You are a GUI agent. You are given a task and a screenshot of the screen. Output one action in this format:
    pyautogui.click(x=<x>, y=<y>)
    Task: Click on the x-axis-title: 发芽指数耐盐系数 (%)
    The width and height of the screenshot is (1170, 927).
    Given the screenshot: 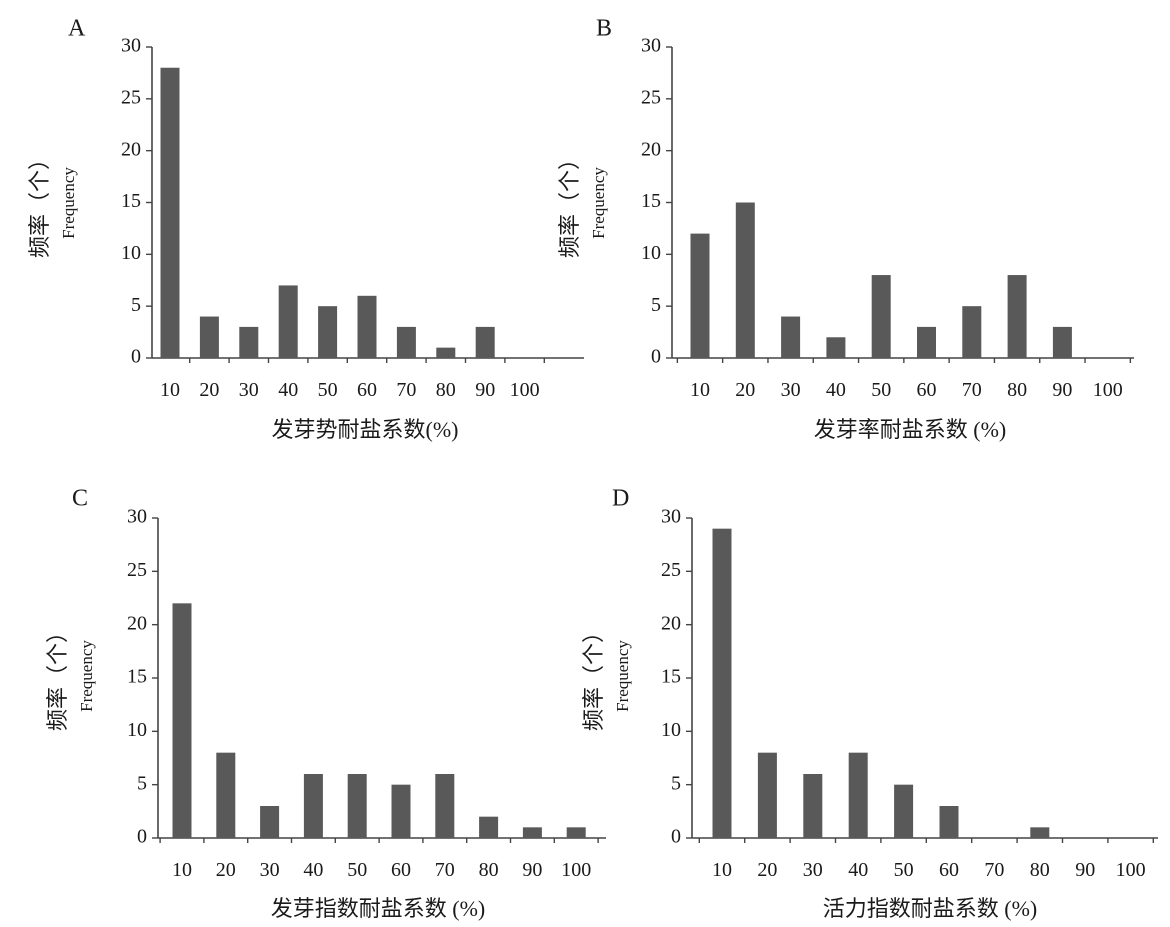 What is the action you would take?
    pyautogui.click(x=378, y=908)
    